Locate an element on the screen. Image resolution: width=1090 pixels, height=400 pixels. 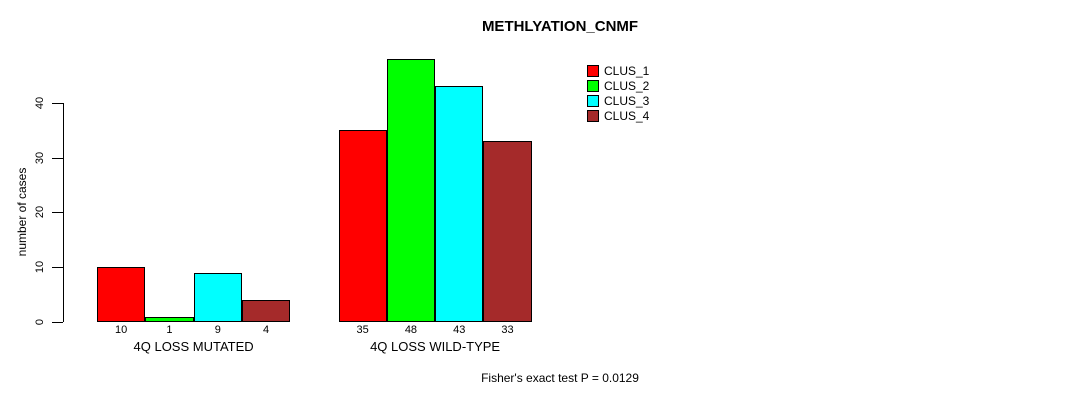
group-label: 4Q LOSS MUTATED is located at coordinates (193, 346).